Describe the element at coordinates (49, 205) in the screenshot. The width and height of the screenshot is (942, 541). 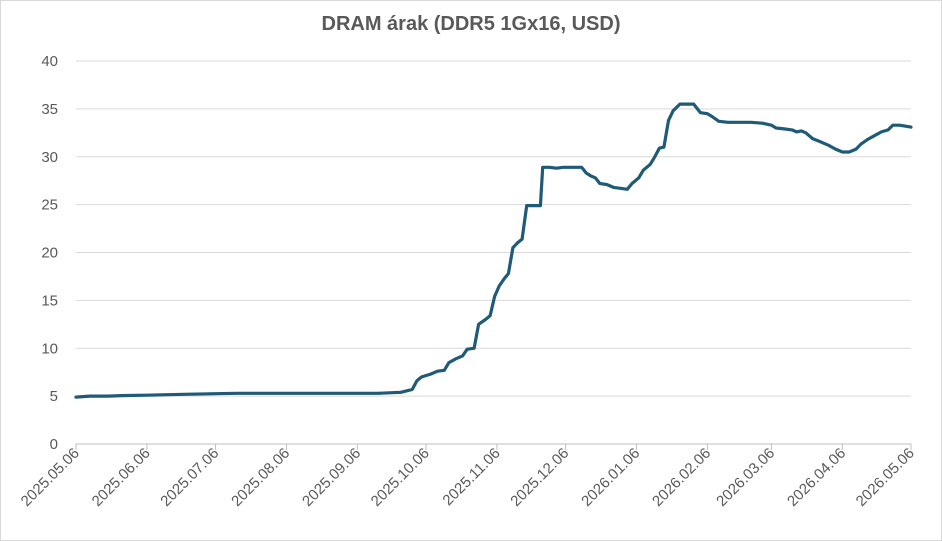
I see `y-tick-label: 25` at that location.